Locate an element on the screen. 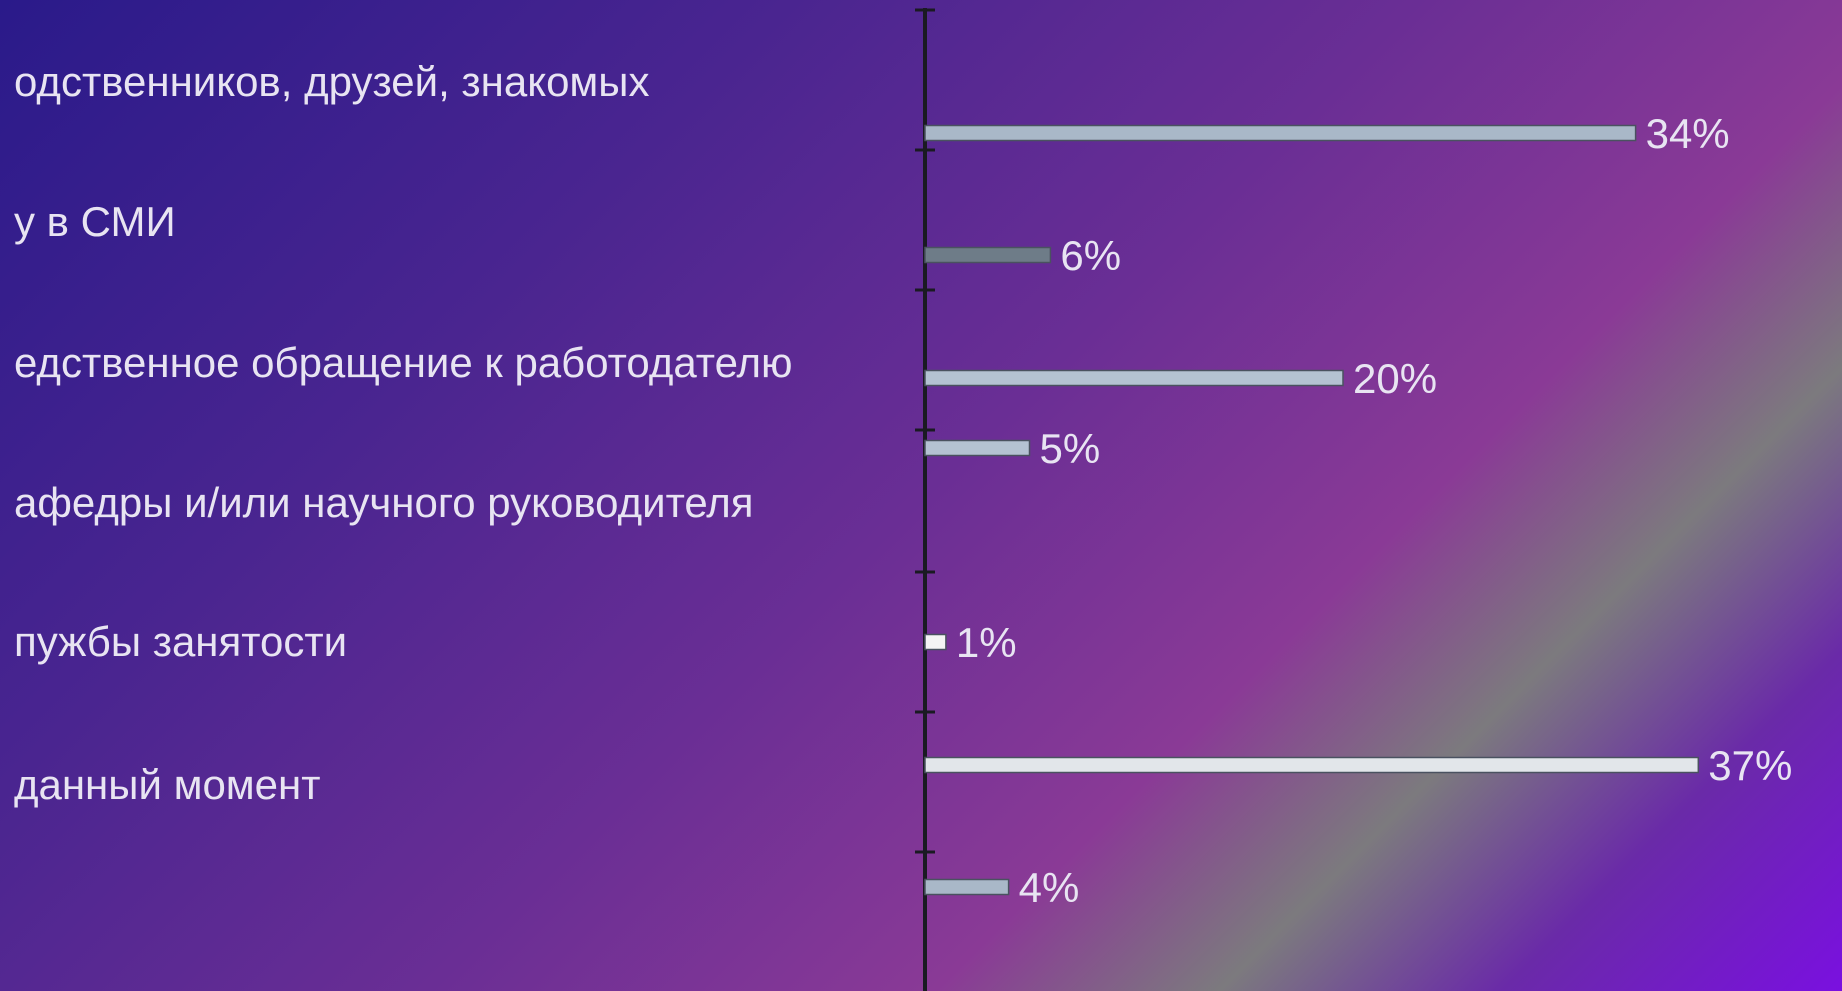 This screenshot has height=991, width=1842. category-label: едственное обращение к работодателю is located at coordinates (403, 362).